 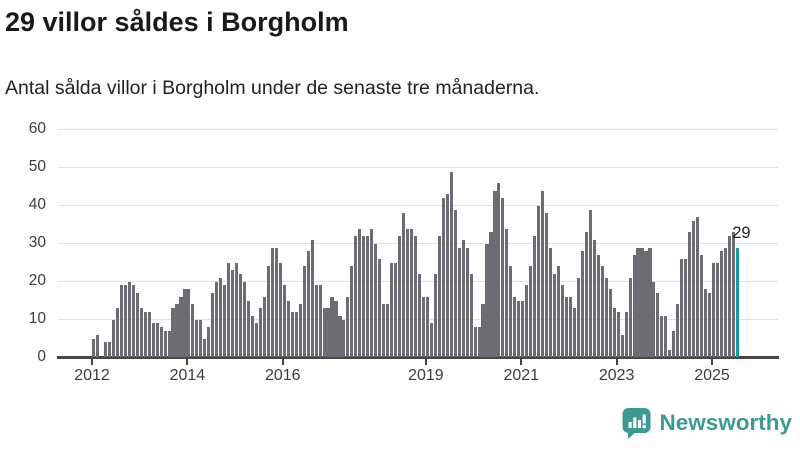 What do you see at coordinates (725, 422) in the screenshot?
I see `logo-text: Newsworthy` at bounding box center [725, 422].